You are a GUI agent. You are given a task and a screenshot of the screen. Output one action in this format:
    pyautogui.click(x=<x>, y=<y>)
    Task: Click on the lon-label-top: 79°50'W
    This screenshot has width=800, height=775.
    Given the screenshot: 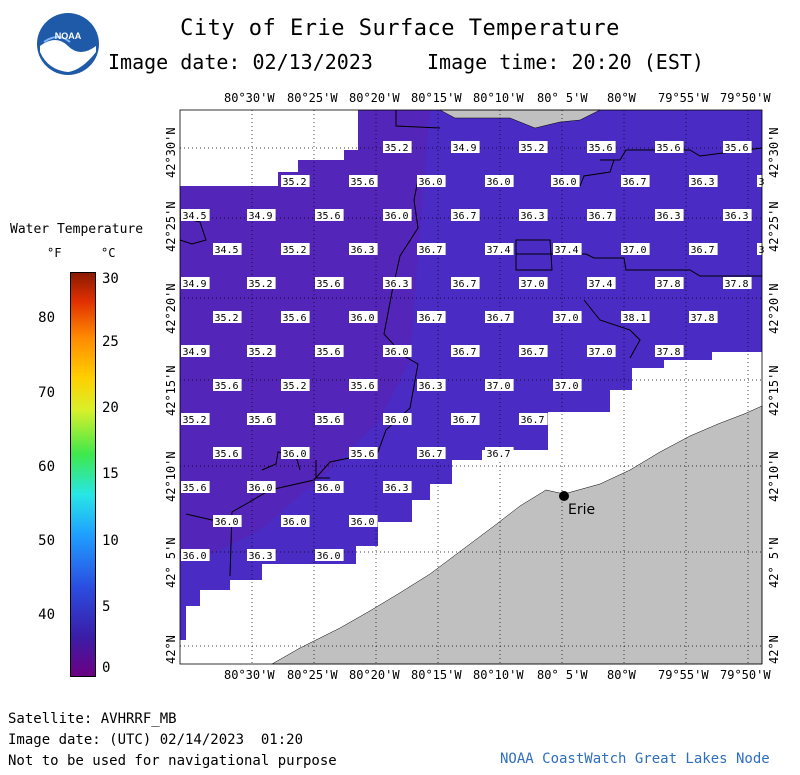 What is the action you would take?
    pyautogui.click(x=745, y=98)
    